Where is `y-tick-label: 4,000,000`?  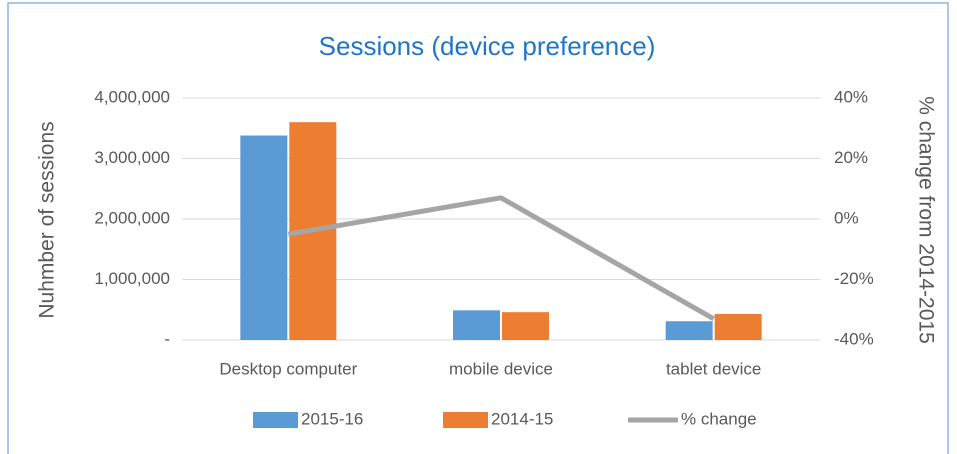 y-tick-label: 4,000,000 is located at coordinates (132, 96).